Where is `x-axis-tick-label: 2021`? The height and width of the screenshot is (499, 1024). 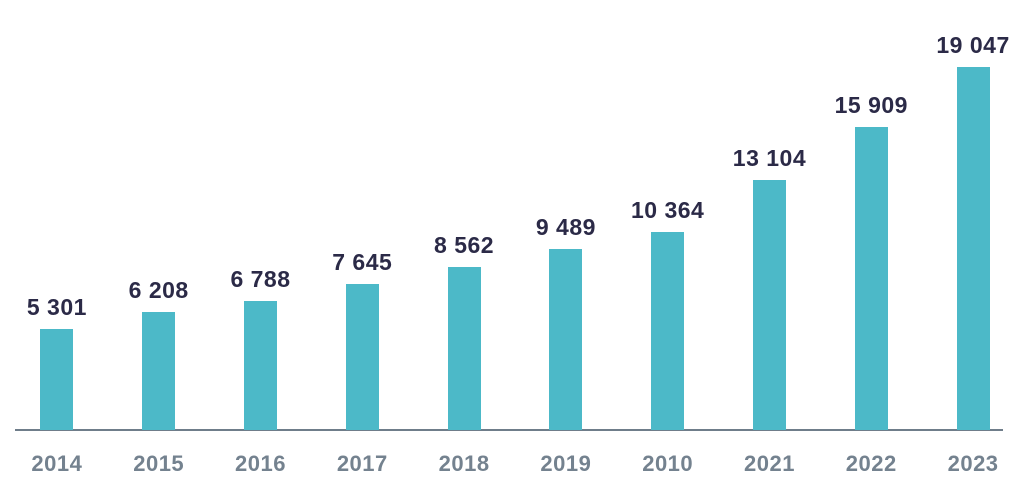
x-axis-tick-label: 2021 is located at coordinates (769, 463).